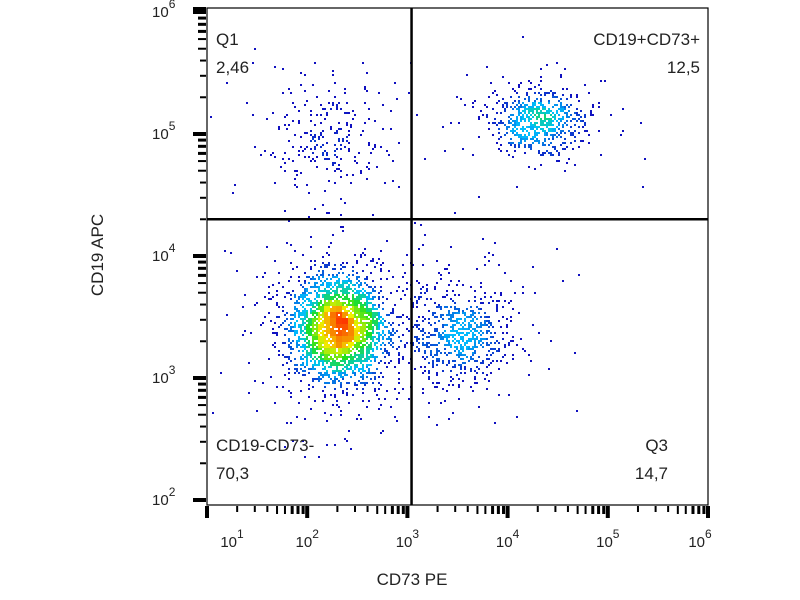 This screenshot has width=800, height=600. I want to click on x-tick-label: 104, so click(507, 539).